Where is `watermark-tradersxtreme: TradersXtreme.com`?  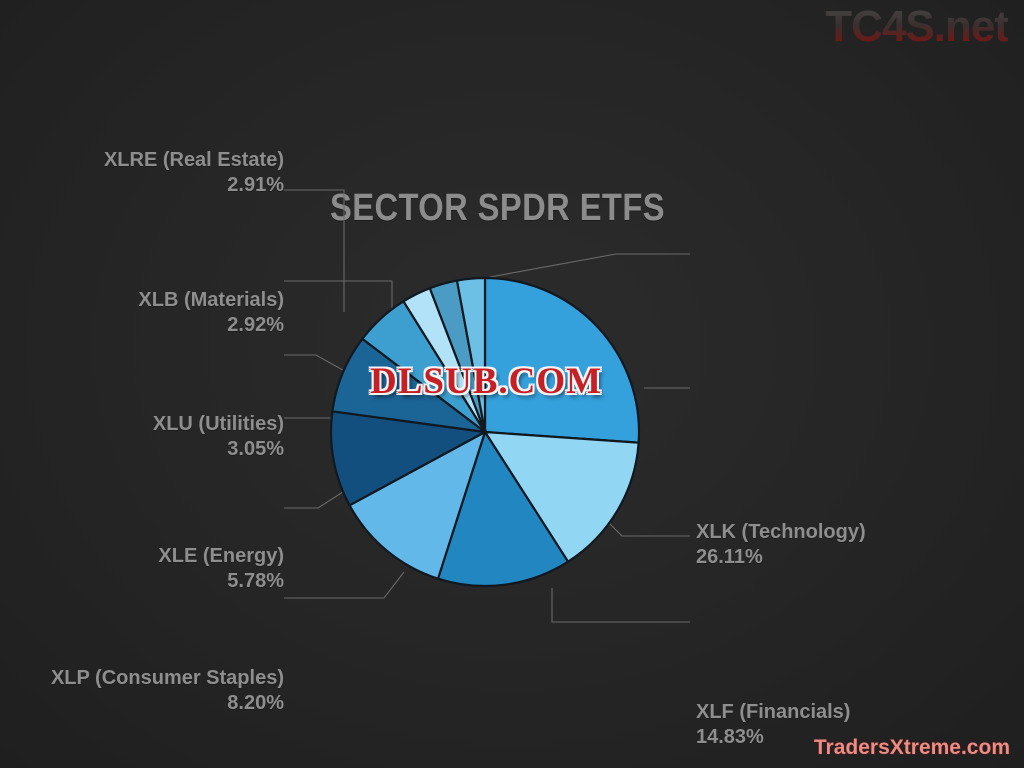 watermark-tradersxtreme: TradersXtreme.com is located at coordinates (911, 747).